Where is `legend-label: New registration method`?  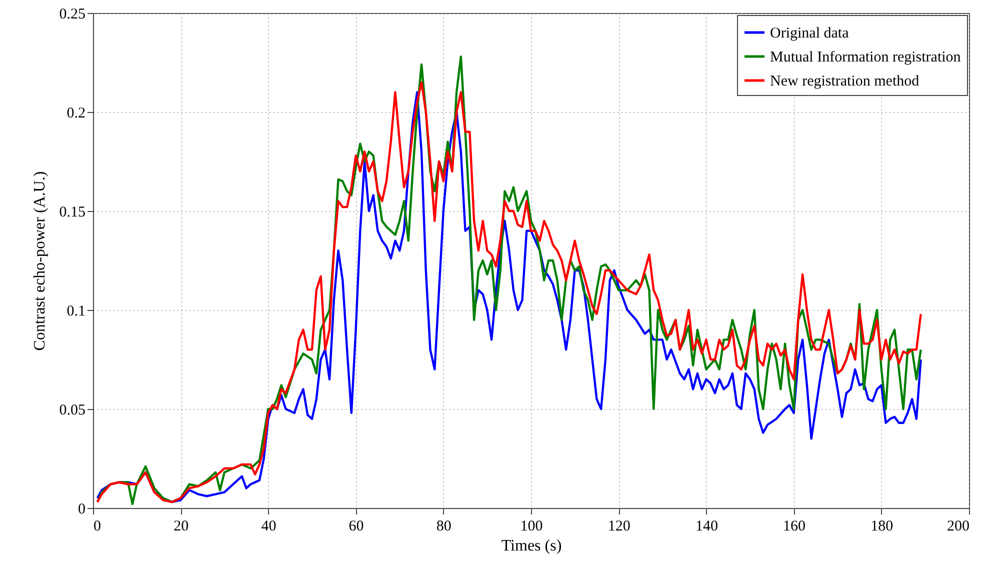 legend-label: New registration method is located at coordinates (845, 82).